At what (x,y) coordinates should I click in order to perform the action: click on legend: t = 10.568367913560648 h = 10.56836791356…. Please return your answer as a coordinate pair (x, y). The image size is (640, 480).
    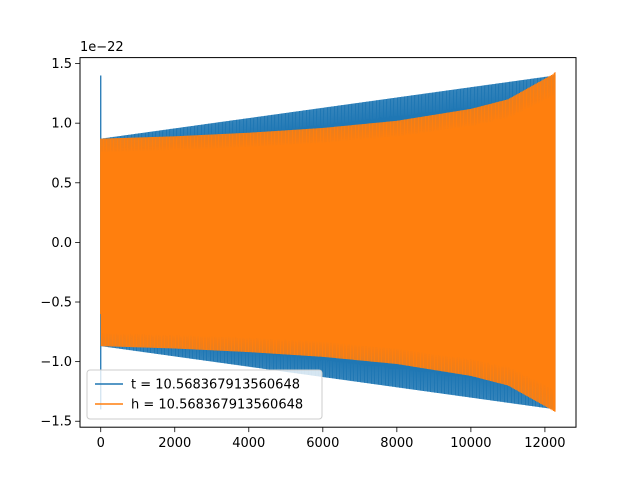
    Looking at the image, I should click on (204, 394).